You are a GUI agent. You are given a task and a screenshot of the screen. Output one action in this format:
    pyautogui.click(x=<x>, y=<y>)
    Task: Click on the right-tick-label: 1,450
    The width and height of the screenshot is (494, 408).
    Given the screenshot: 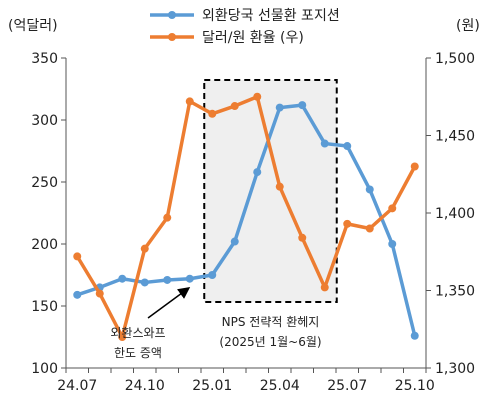 What is the action you would take?
    pyautogui.click(x=455, y=137)
    